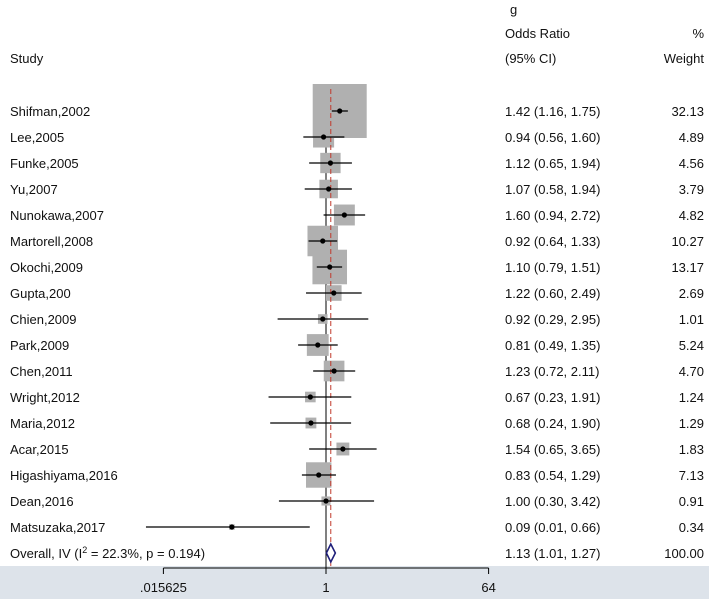 This screenshot has height=599, width=709. Describe the element at coordinates (39, 449) in the screenshot. I see `study-label: Acar,2015` at that location.